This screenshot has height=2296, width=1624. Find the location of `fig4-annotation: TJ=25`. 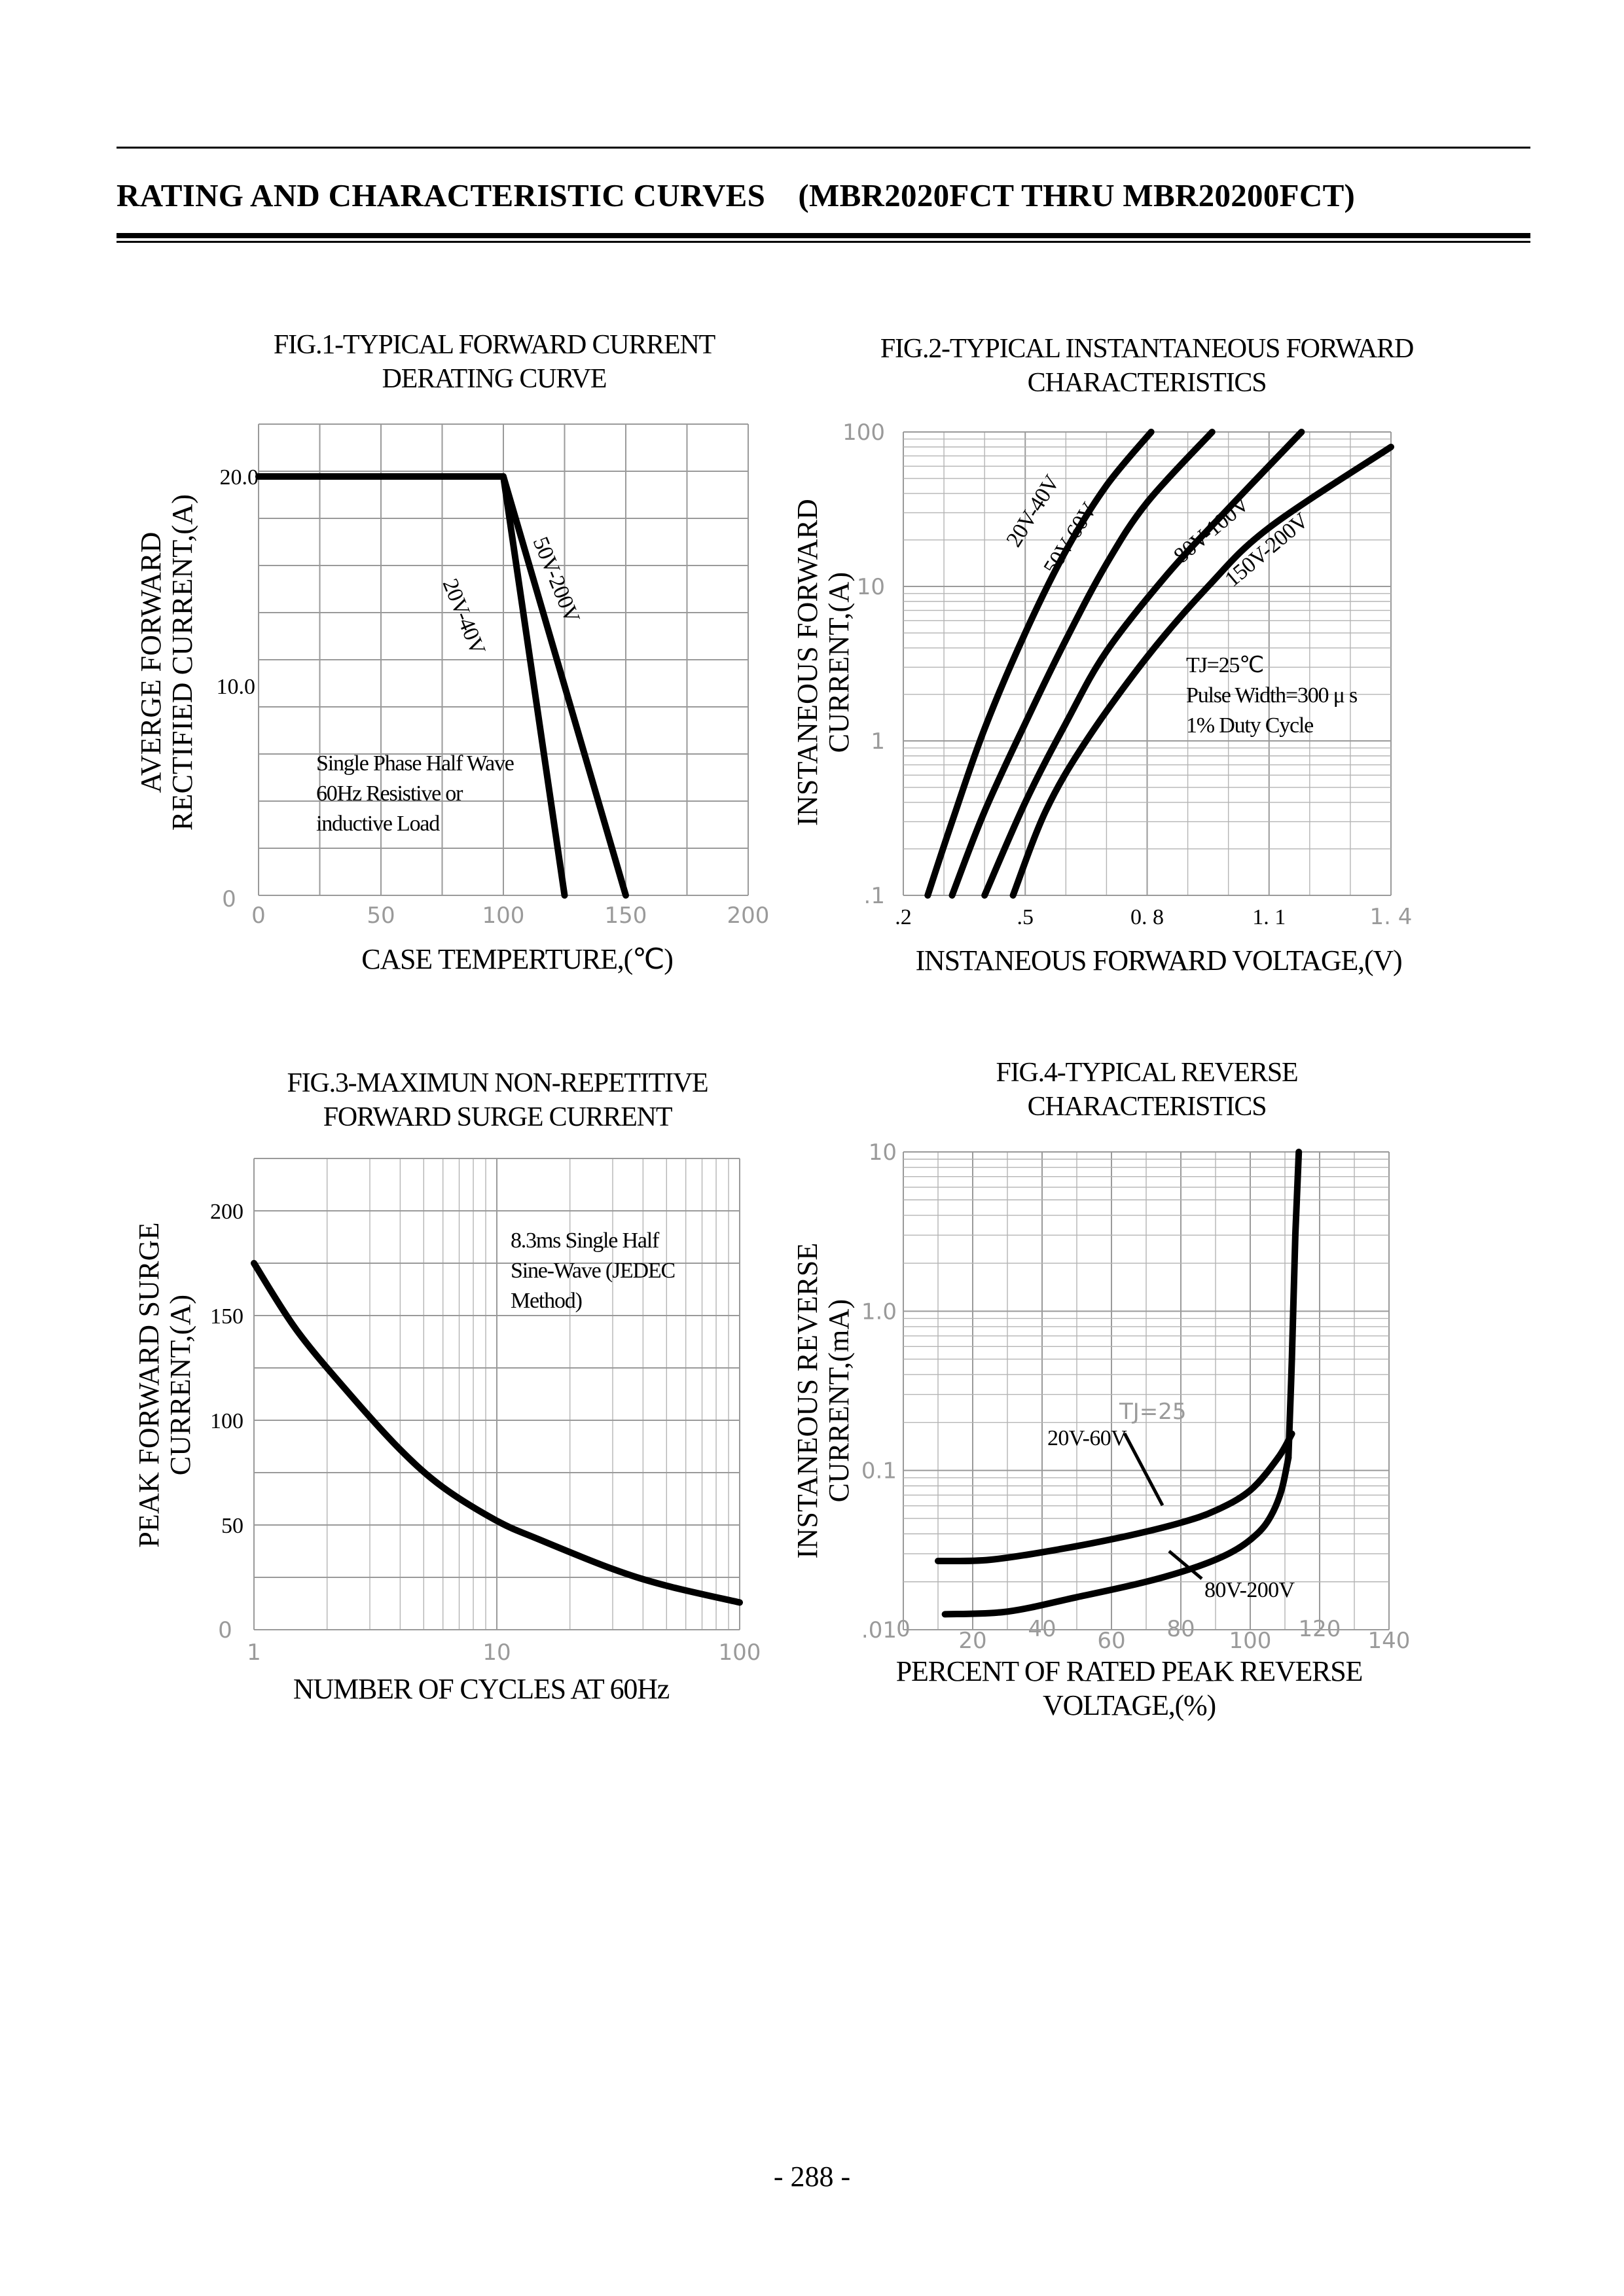

fig4-annotation: TJ=25 is located at coordinates (1153, 1412).